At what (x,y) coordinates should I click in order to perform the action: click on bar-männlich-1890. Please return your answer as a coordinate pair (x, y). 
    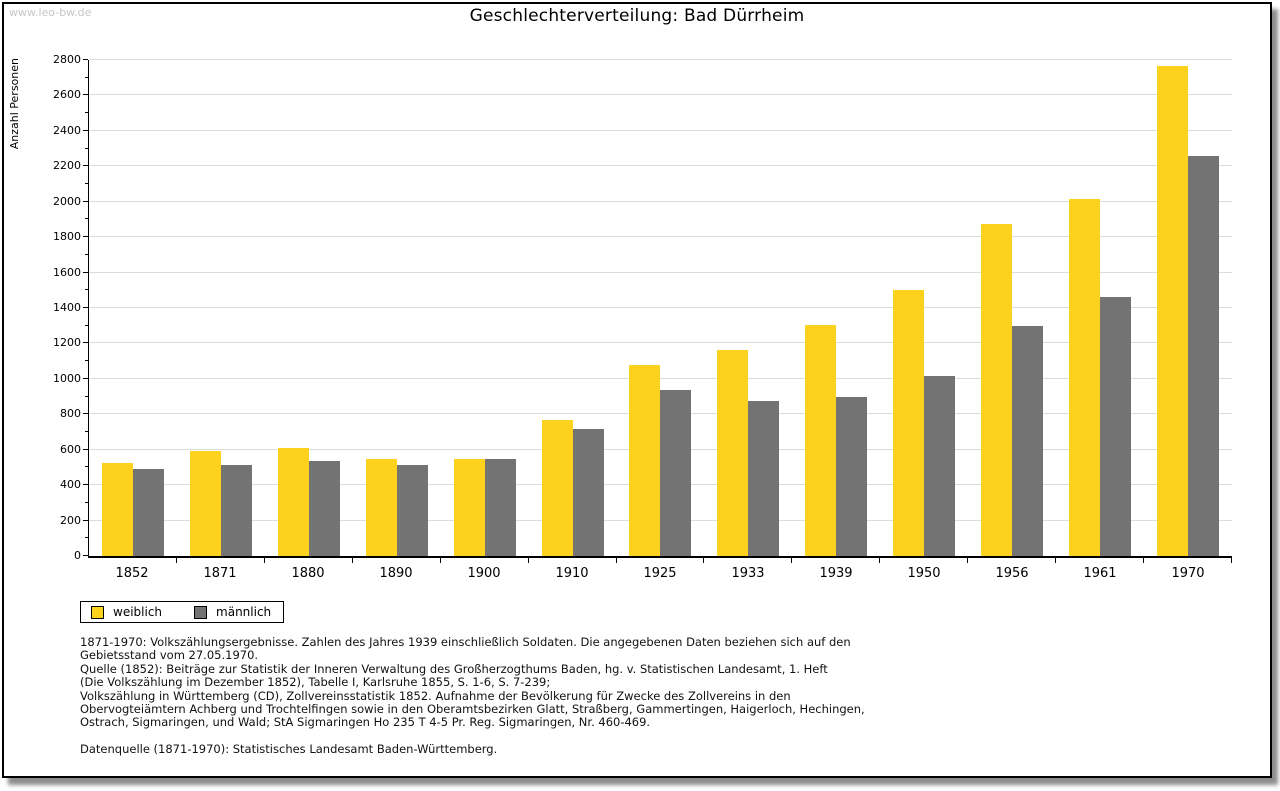
    Looking at the image, I should click on (412, 510).